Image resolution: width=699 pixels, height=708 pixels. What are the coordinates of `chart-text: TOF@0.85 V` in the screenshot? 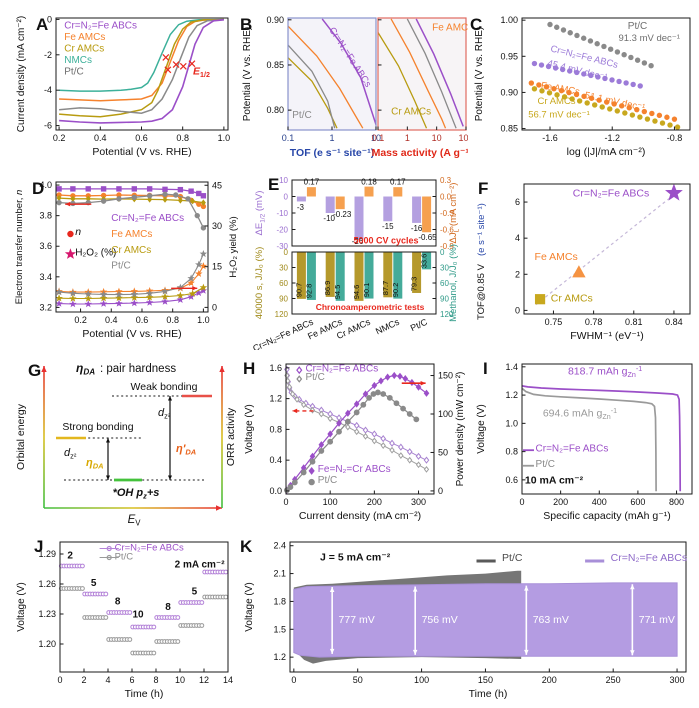 It's located at (481, 291).